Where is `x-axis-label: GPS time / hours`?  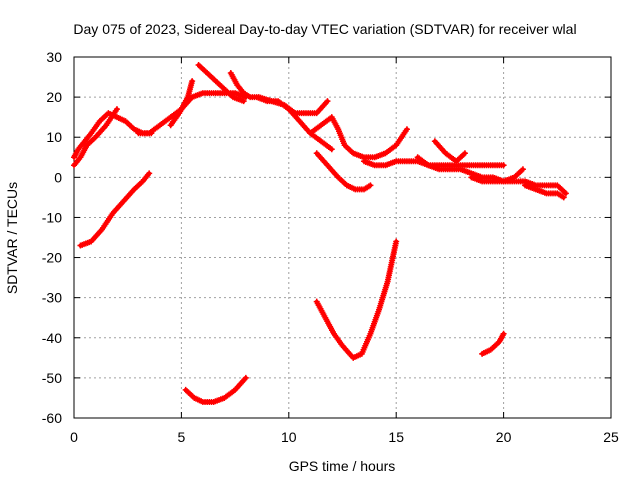 x-axis-label: GPS time / hours is located at coordinates (342, 466).